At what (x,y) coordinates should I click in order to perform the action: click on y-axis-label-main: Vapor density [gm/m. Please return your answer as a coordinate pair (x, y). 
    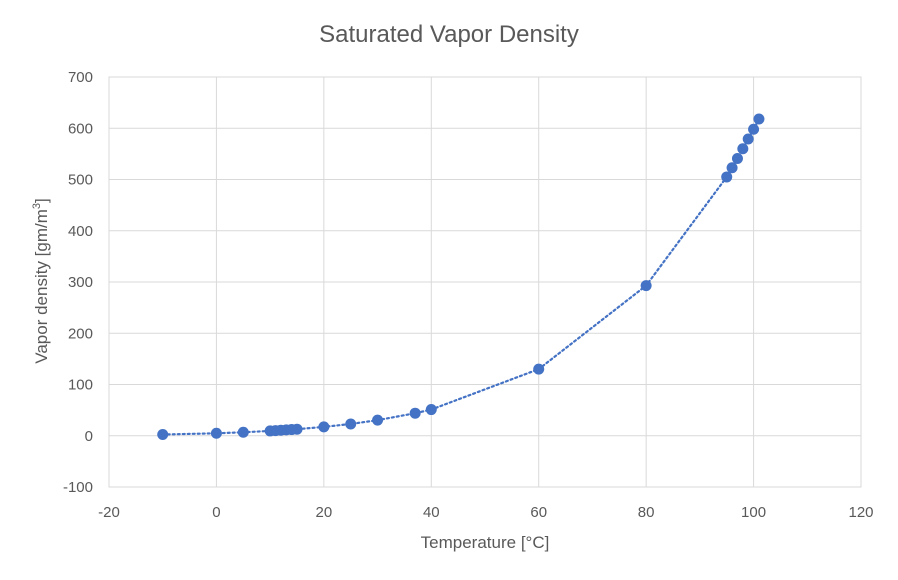
    Looking at the image, I should click on (41, 286).